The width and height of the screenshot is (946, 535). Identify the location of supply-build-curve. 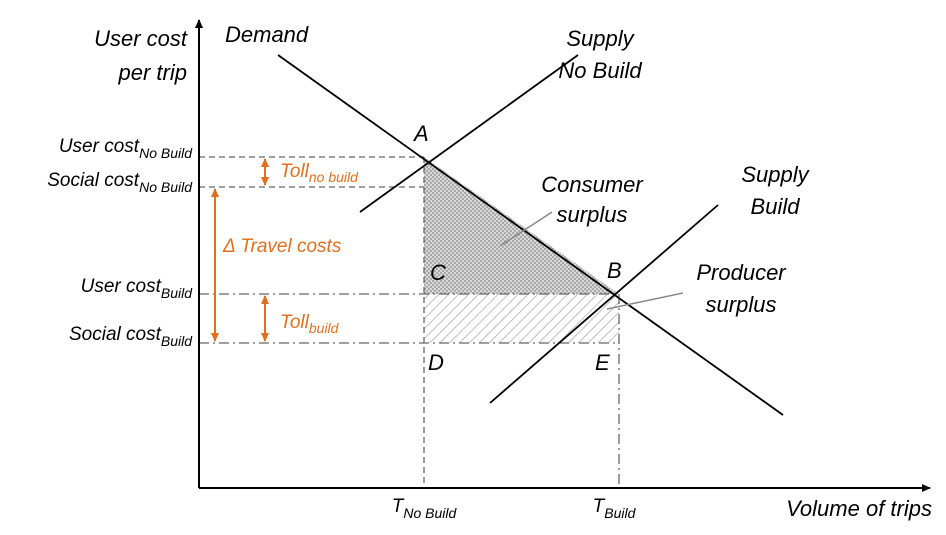
(604, 304).